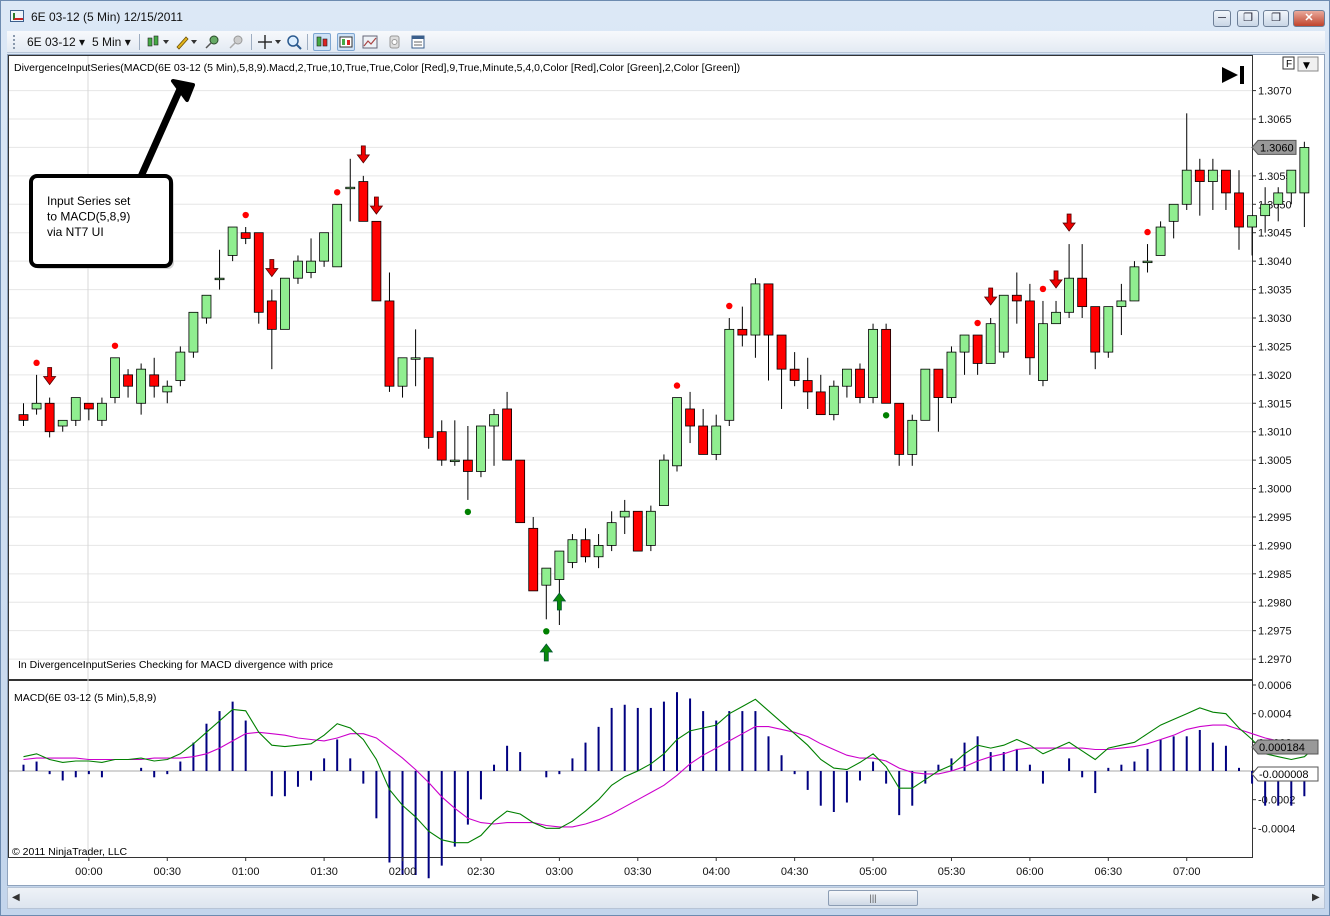  I want to click on indicators-icon, so click(394, 42).